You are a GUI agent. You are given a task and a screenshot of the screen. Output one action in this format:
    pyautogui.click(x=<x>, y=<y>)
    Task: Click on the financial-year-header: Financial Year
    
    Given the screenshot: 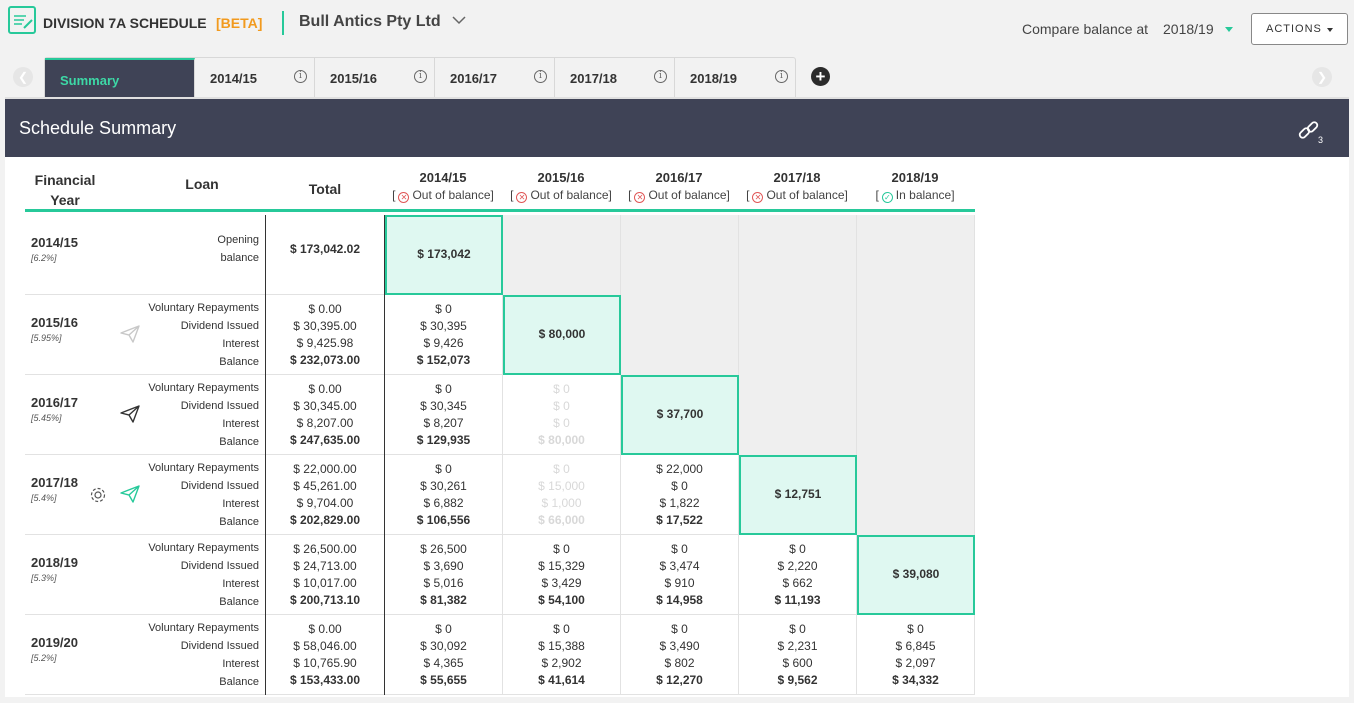 What is the action you would take?
    pyautogui.click(x=65, y=190)
    